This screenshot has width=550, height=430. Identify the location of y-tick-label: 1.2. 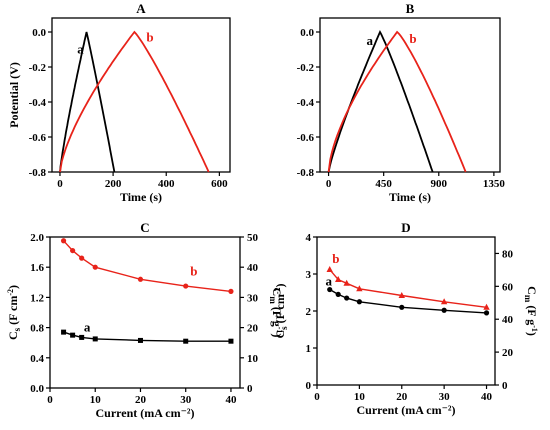
(37, 298).